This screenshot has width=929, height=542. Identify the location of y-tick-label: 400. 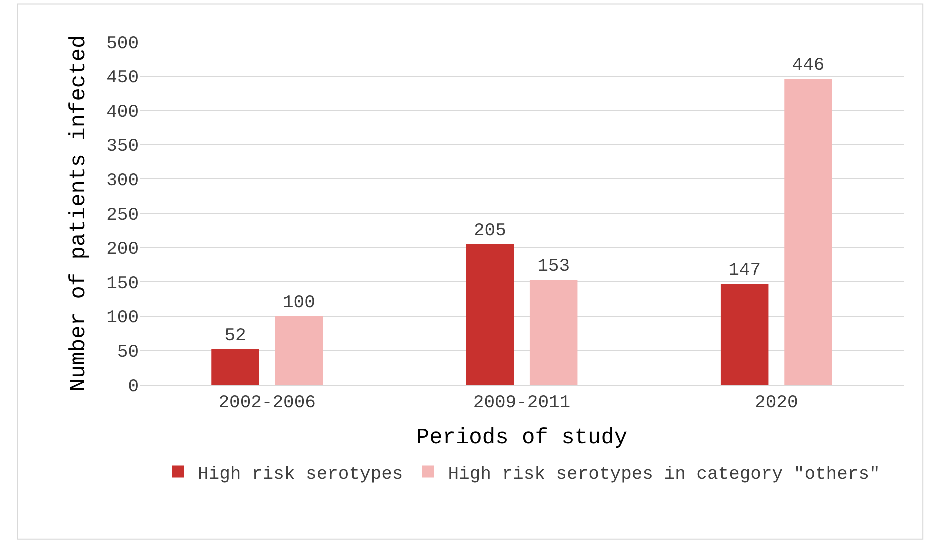
(122, 112).